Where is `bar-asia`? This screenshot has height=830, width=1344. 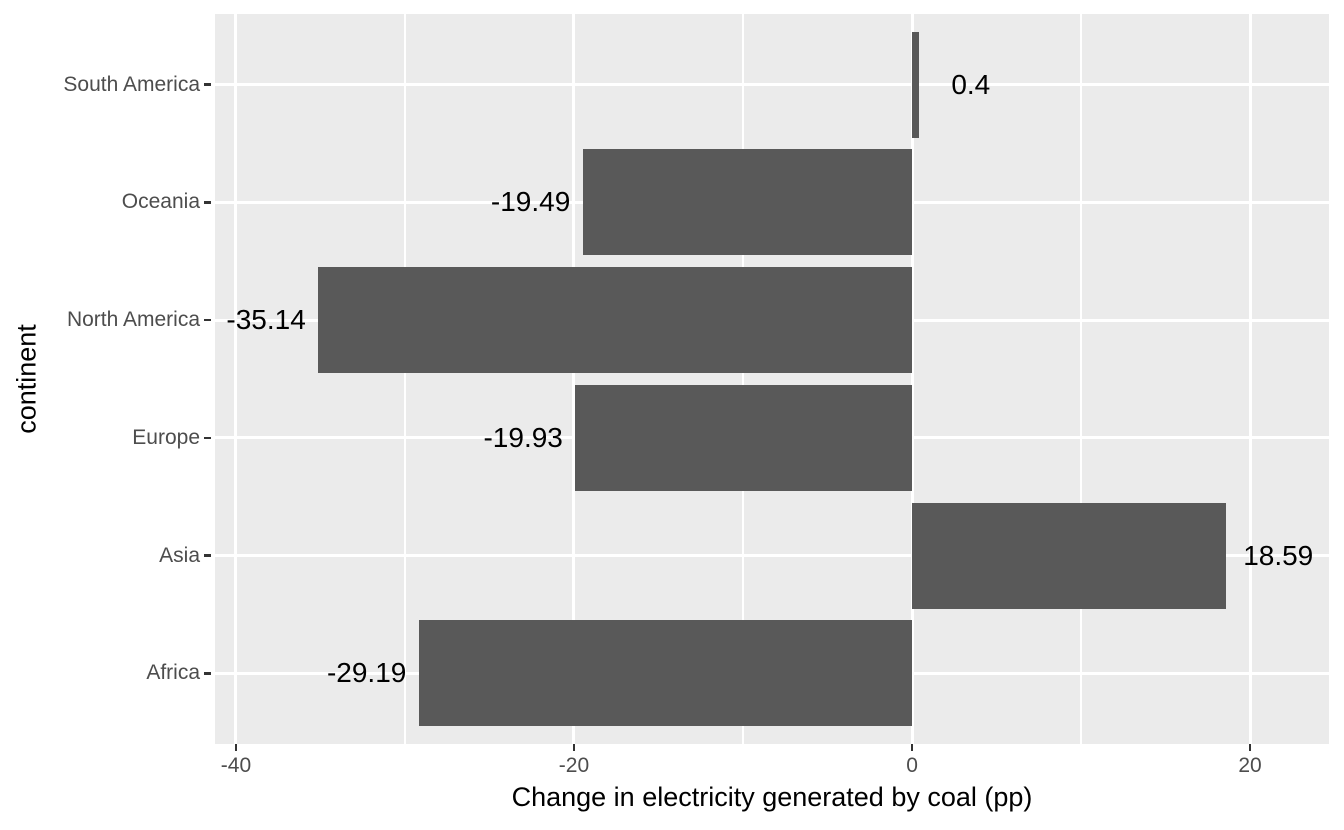
bar-asia is located at coordinates (1069, 555).